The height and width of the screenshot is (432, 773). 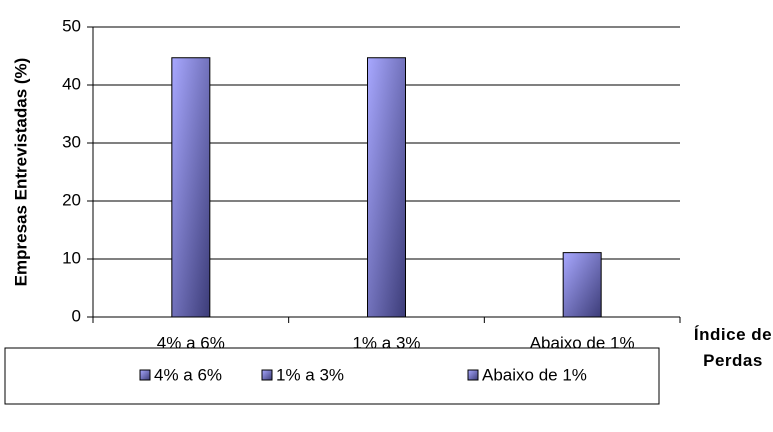 What do you see at coordinates (71, 25) in the screenshot?
I see `y-tick-label: 50` at bounding box center [71, 25].